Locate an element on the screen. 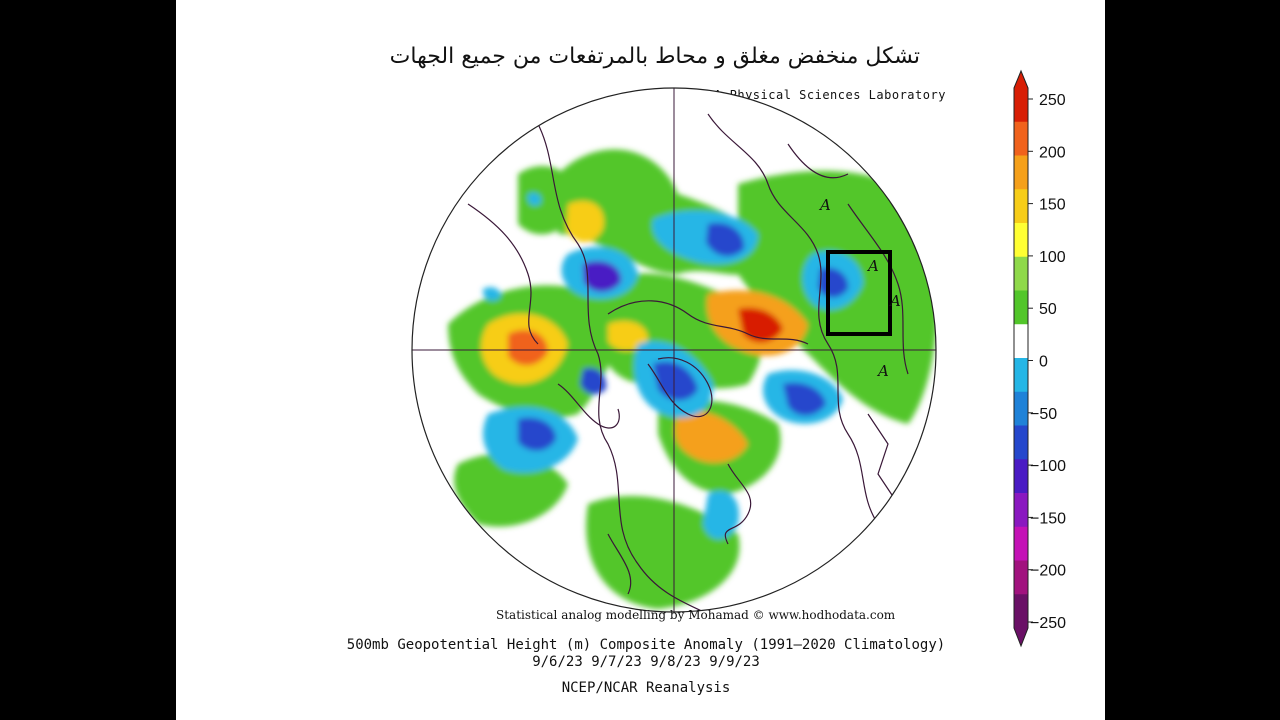 This screenshot has width=1280, height=720. lab-credit: NOAA Physical Sciences Laboratory is located at coordinates (818, 95).